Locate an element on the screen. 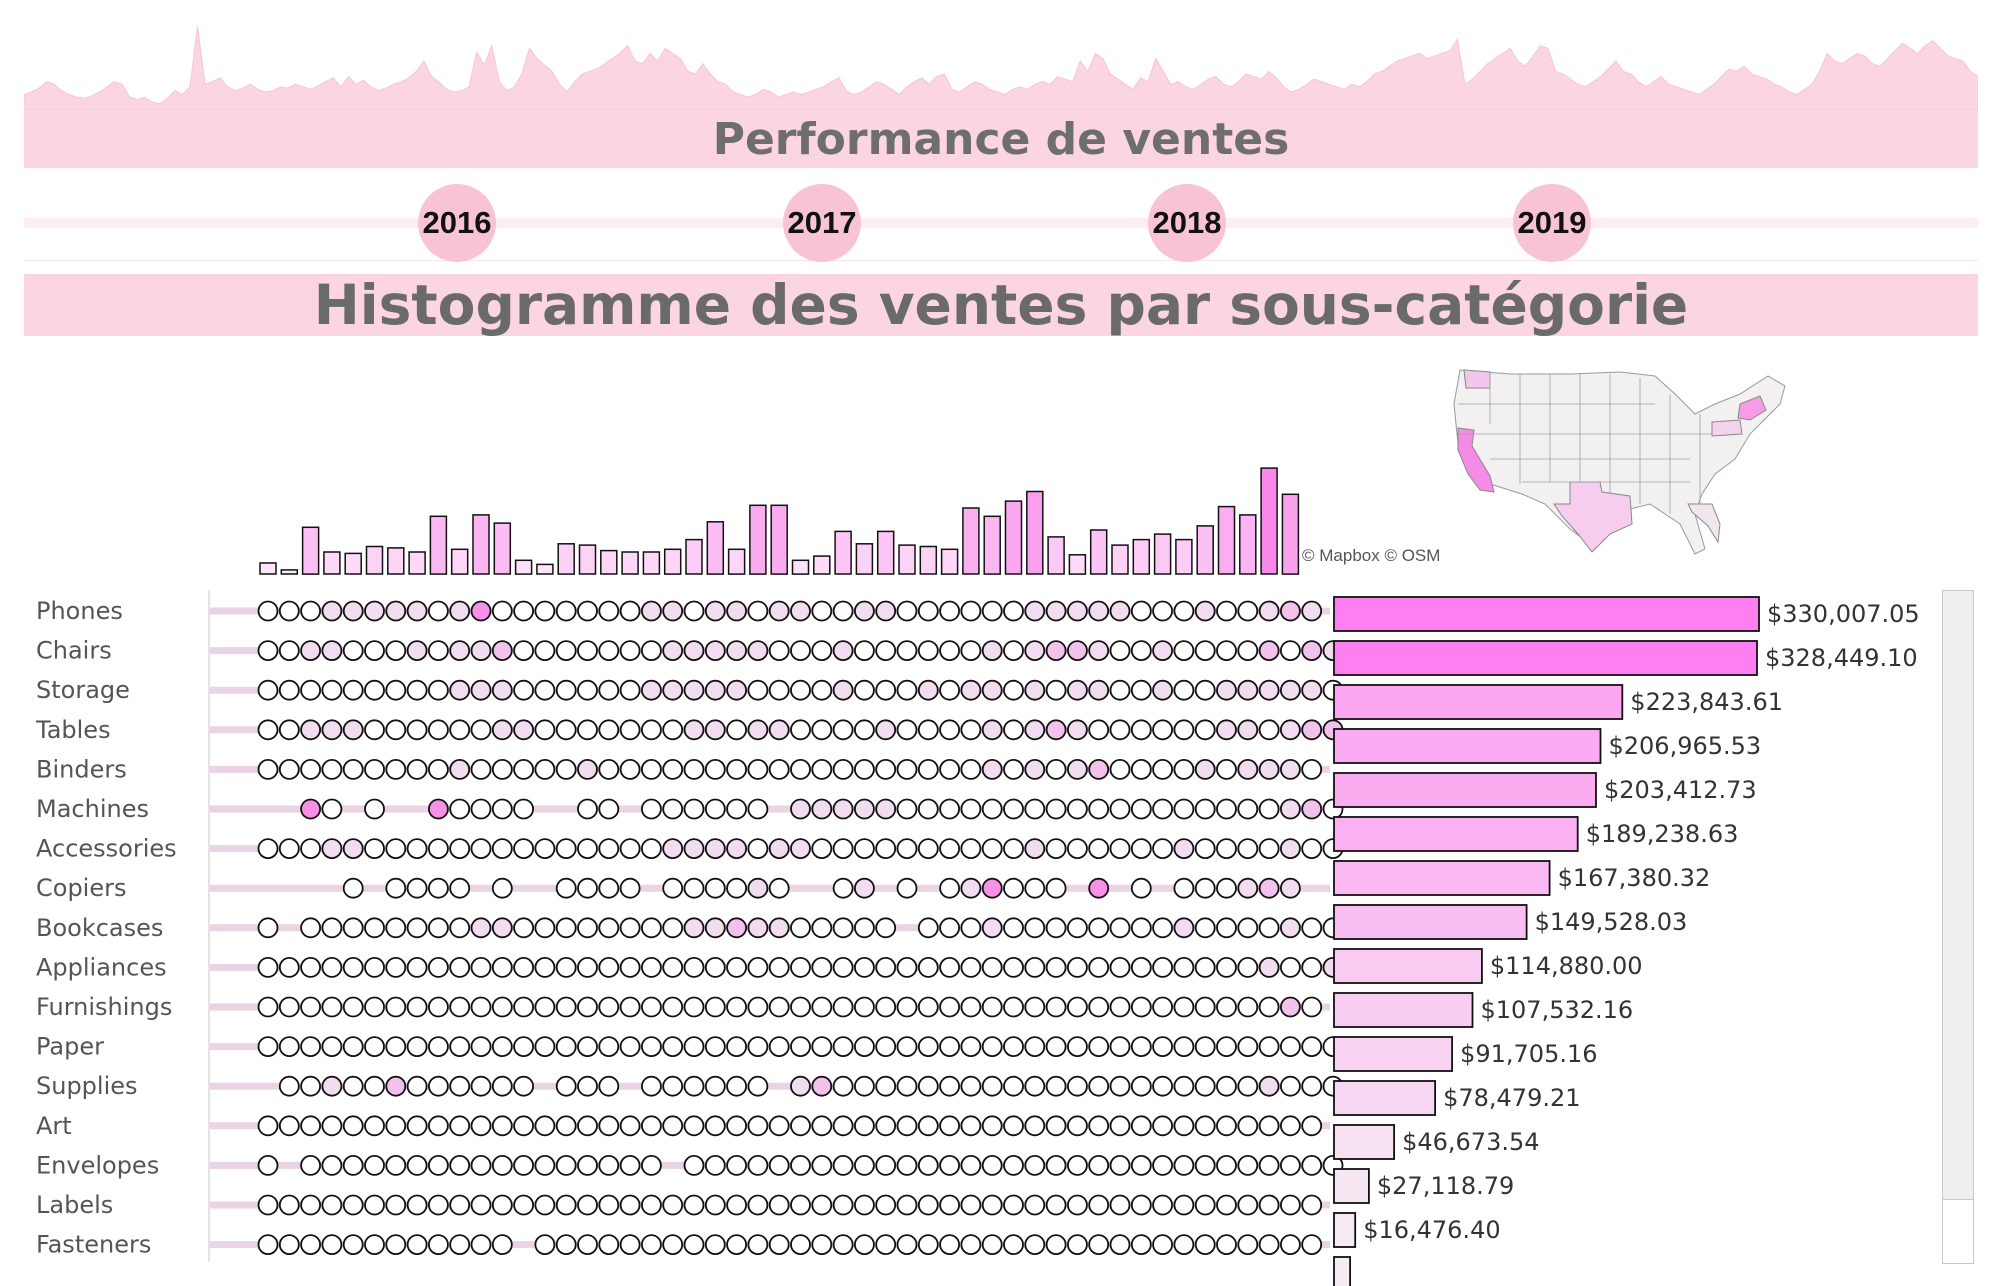  year-2019-button: 2019 is located at coordinates (1552, 223).